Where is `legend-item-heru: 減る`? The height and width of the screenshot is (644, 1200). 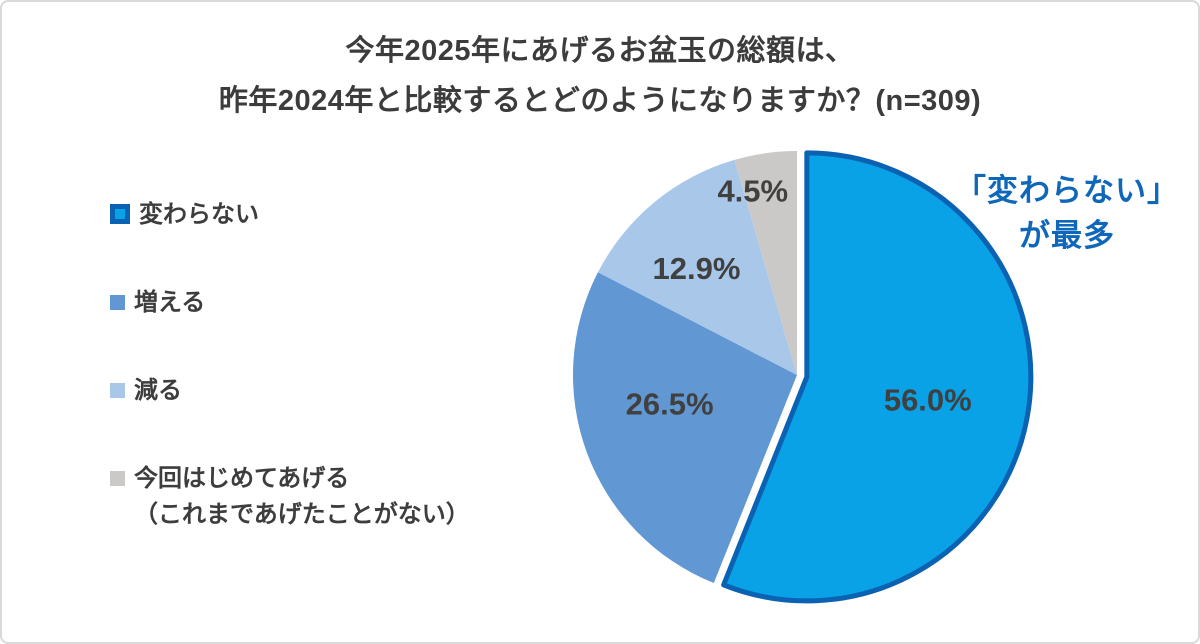 legend-item-heru: 減る is located at coordinates (290, 391).